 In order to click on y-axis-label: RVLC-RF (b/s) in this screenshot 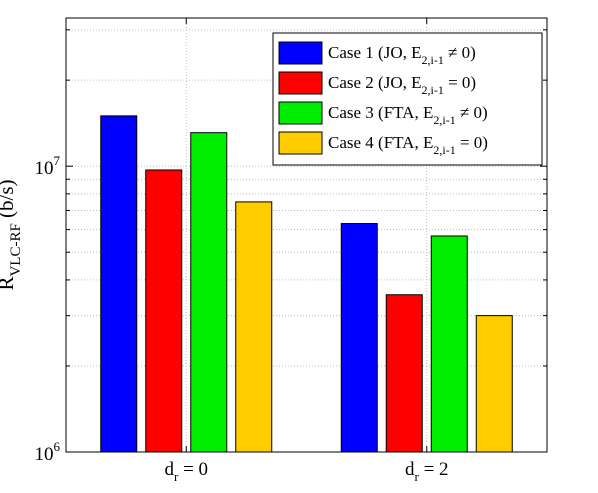, I will do `click(12, 234)`.